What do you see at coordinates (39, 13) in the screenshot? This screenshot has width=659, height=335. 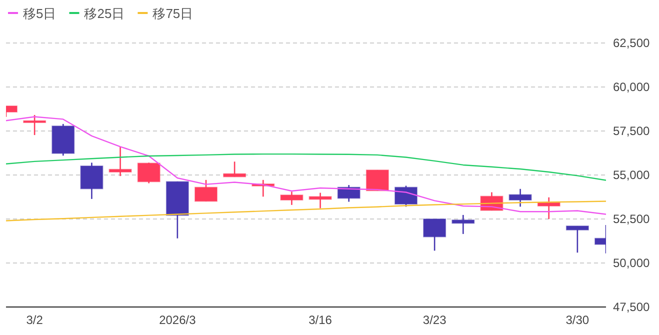 I see `legend-label: 移5日` at bounding box center [39, 13].